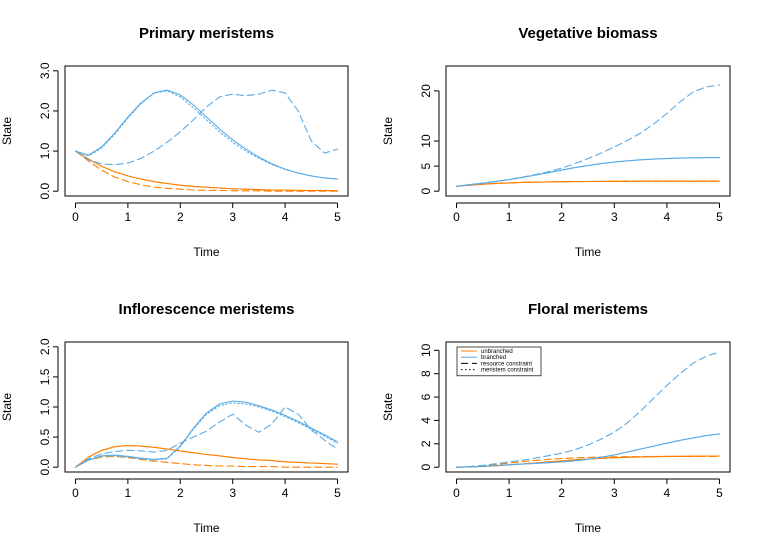 The image size is (764, 555). I want to click on legend-box, so click(499, 361).